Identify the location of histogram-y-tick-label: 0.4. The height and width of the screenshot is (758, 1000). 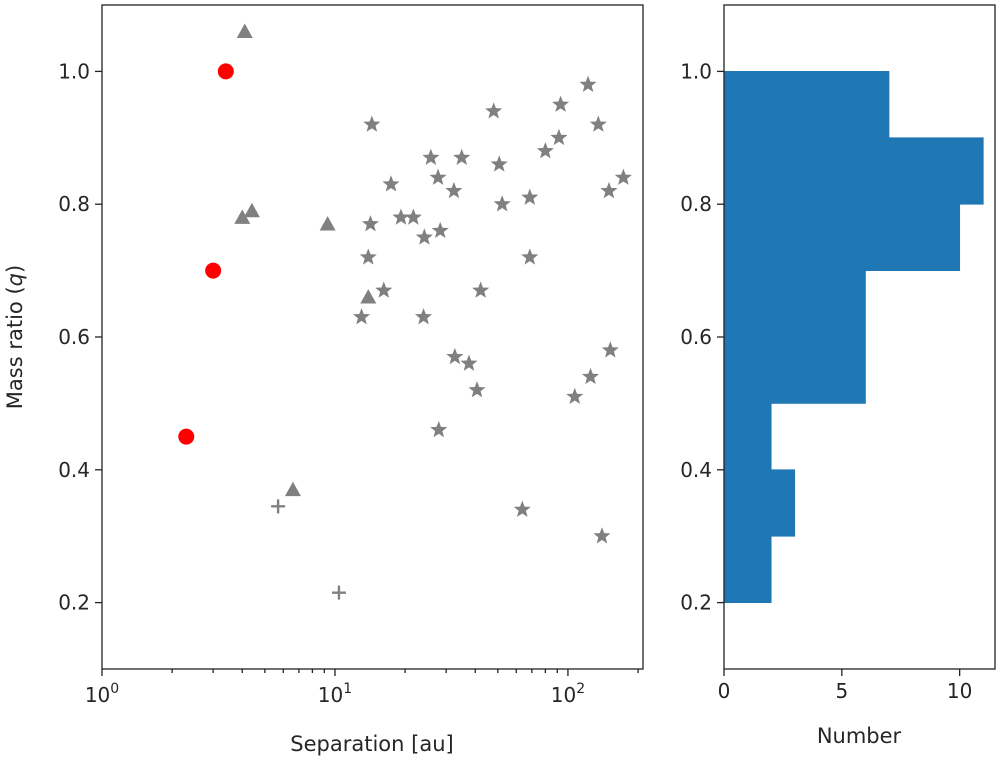
(696, 470).